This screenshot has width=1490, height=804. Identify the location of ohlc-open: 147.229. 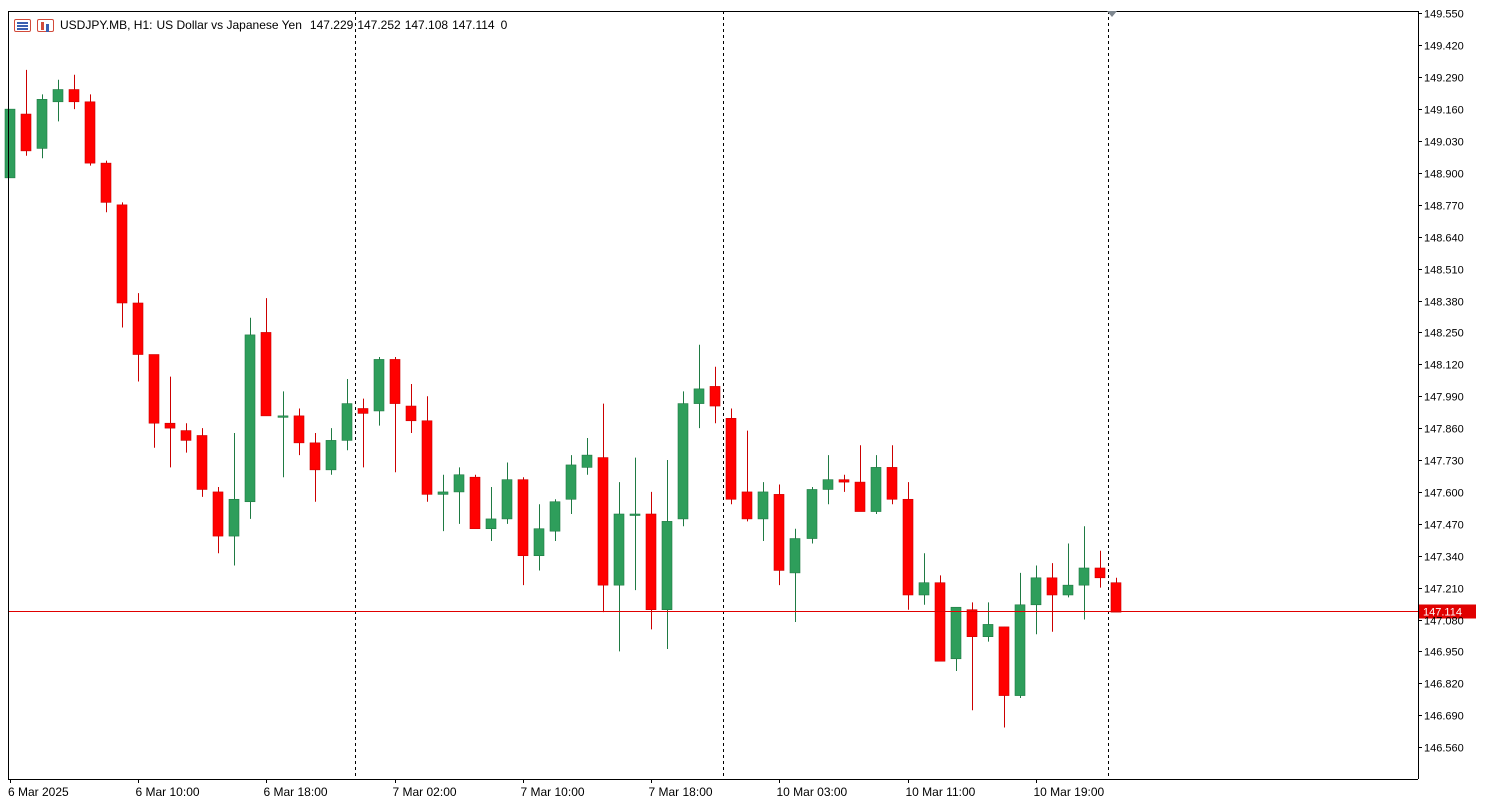
(331, 25).